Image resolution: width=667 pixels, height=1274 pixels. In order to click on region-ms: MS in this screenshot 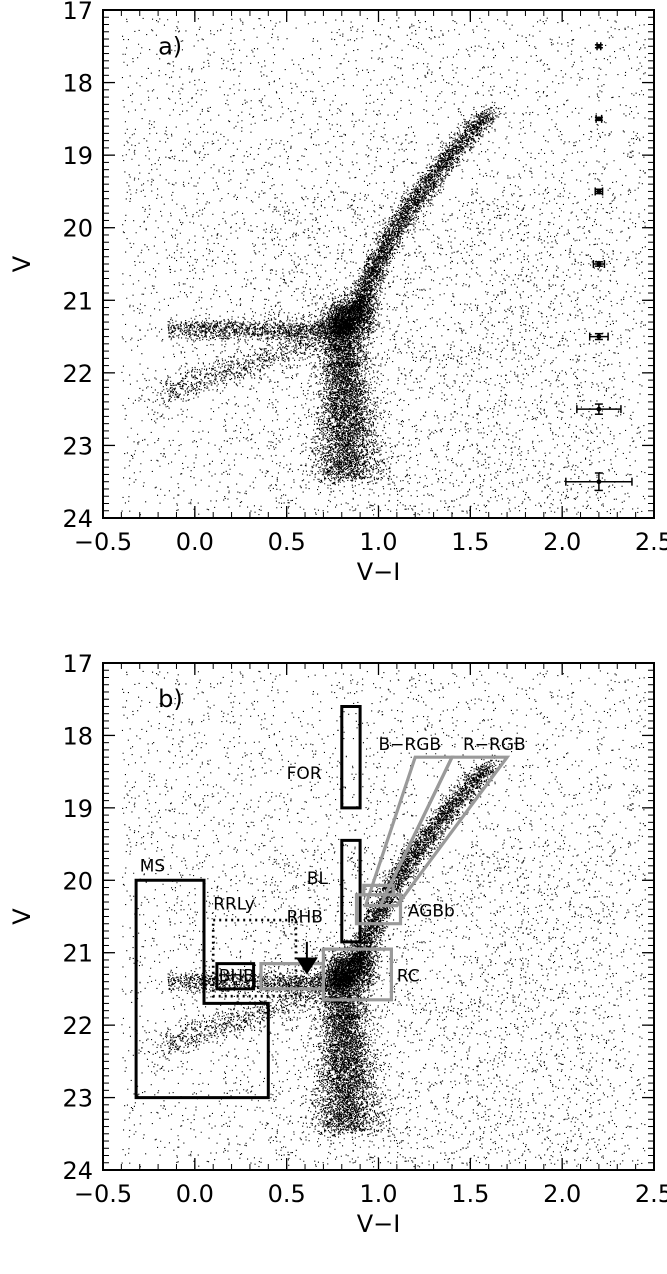, I will do `click(202, 978)`.